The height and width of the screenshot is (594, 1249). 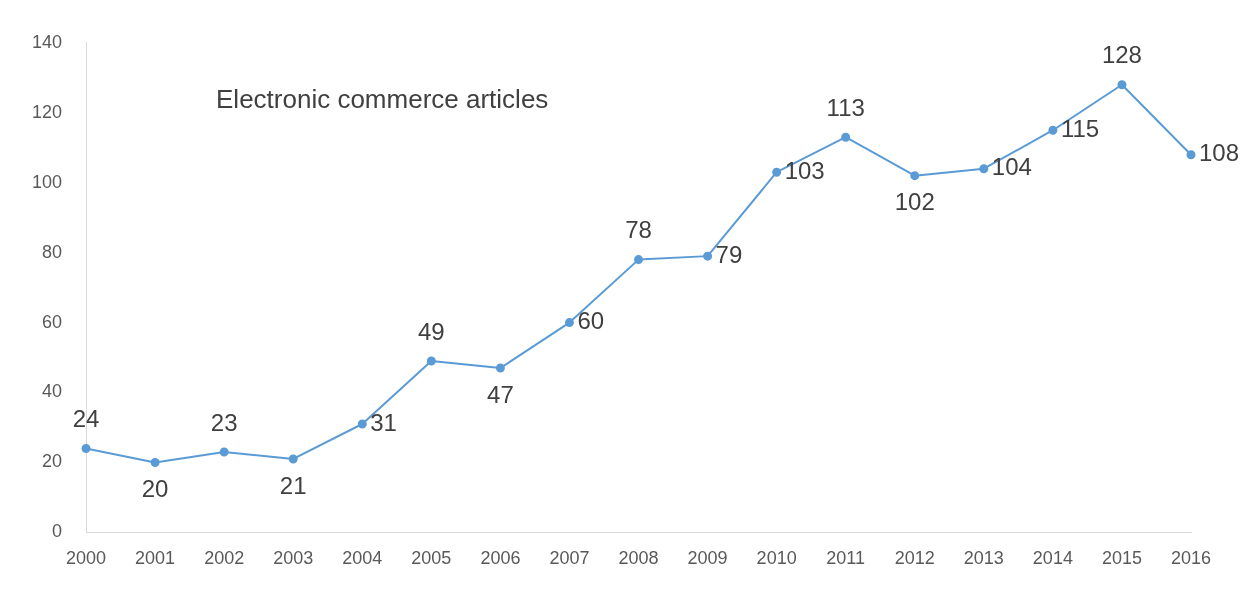 I want to click on data-label: 23, so click(x=224, y=422).